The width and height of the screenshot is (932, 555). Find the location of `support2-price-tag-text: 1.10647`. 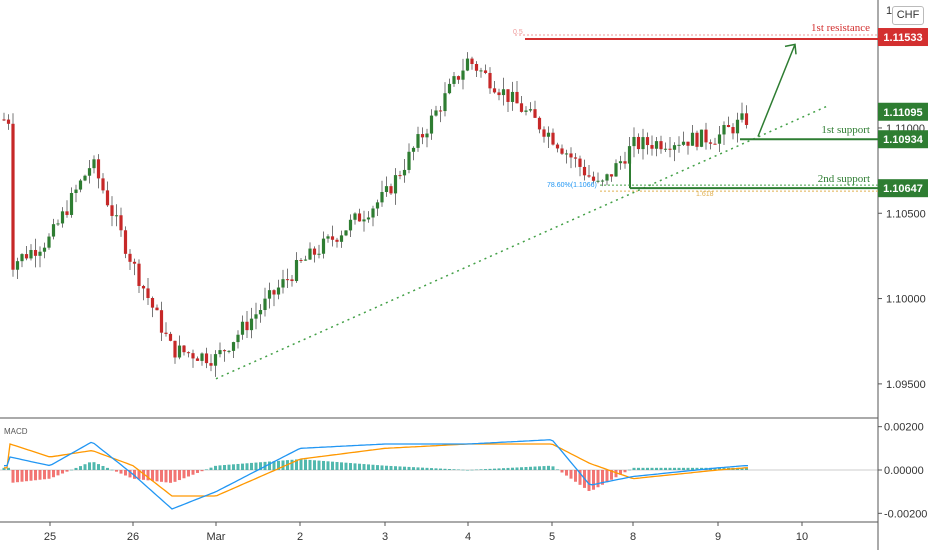

support2-price-tag-text: 1.10647 is located at coordinates (903, 189).